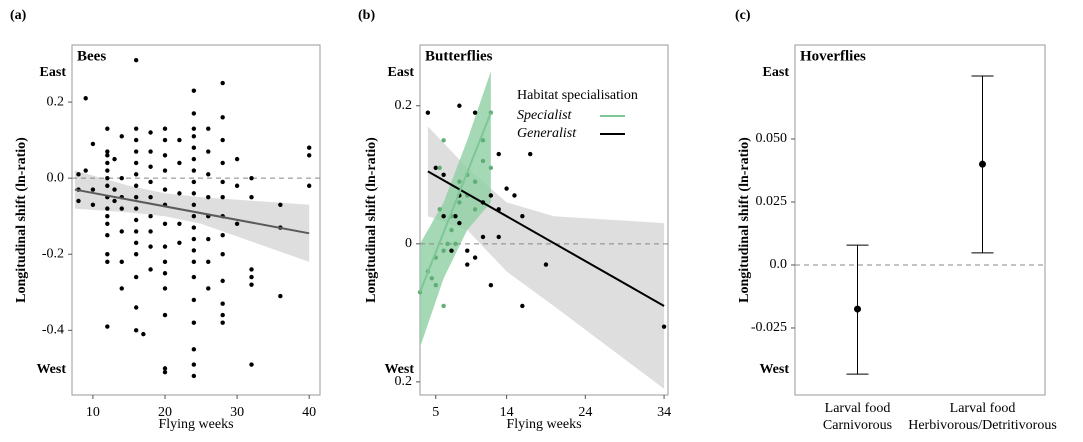 Image resolution: width=1083 pixels, height=442 pixels. I want to click on y-tick-label: 0.0, so click(779, 264).